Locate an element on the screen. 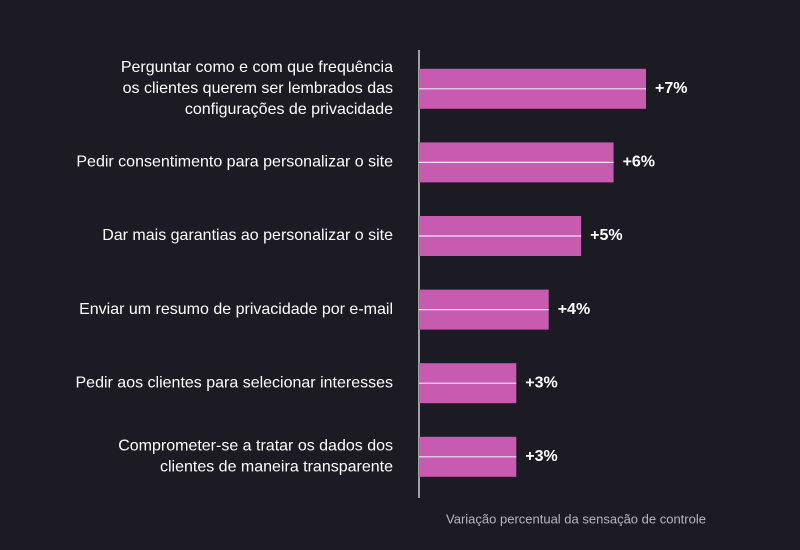  category-label: configurações de privacidade is located at coordinates (289, 109).